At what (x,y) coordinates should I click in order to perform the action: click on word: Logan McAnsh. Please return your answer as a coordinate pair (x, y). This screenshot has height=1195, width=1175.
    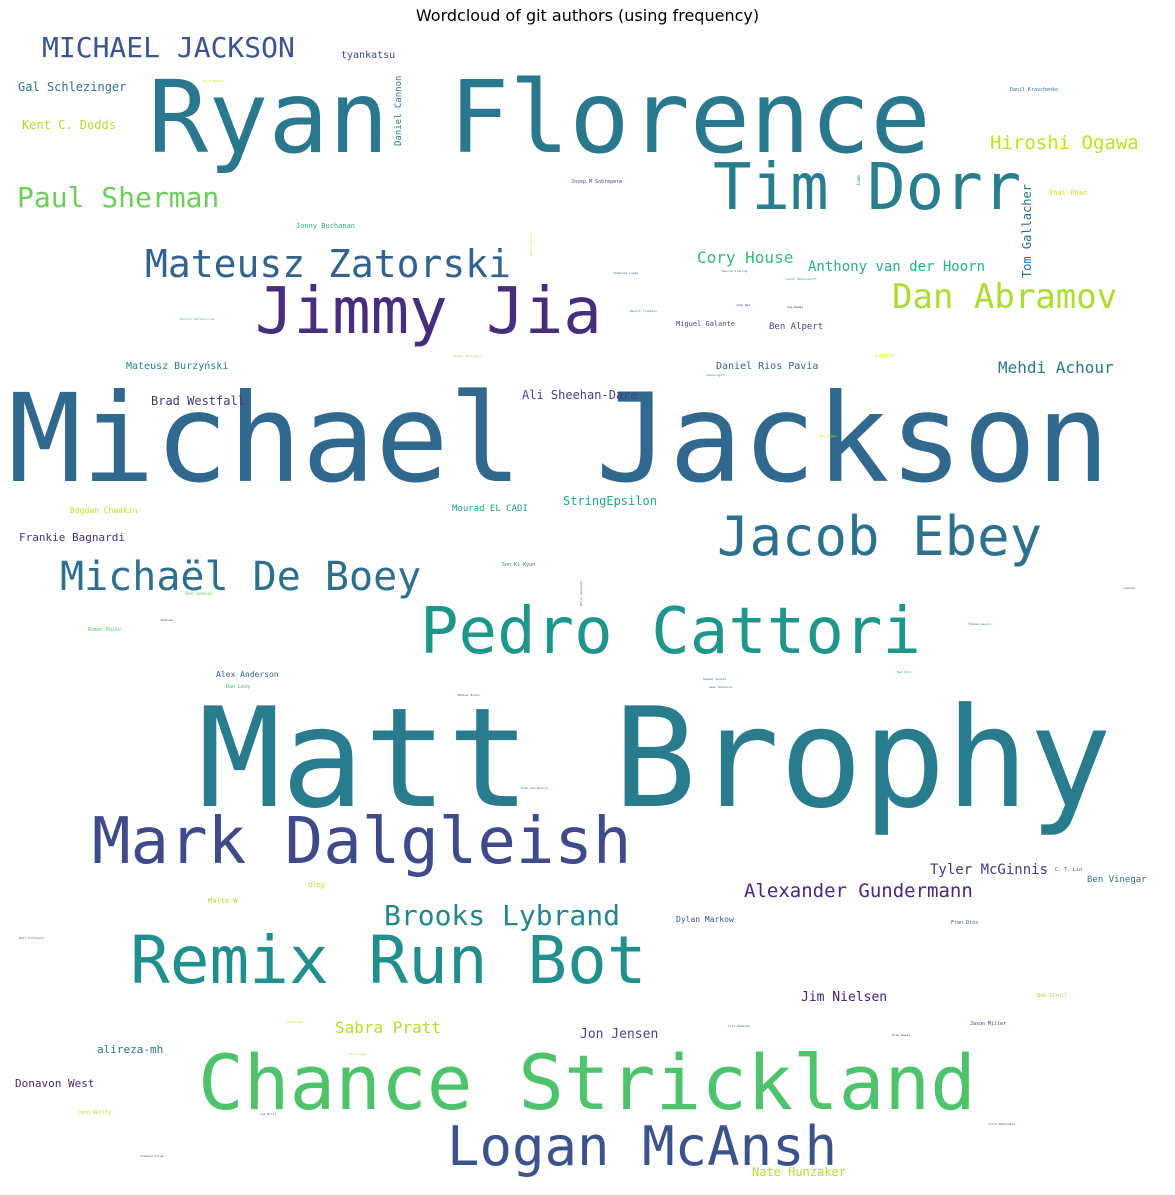
    Looking at the image, I should click on (642, 1146).